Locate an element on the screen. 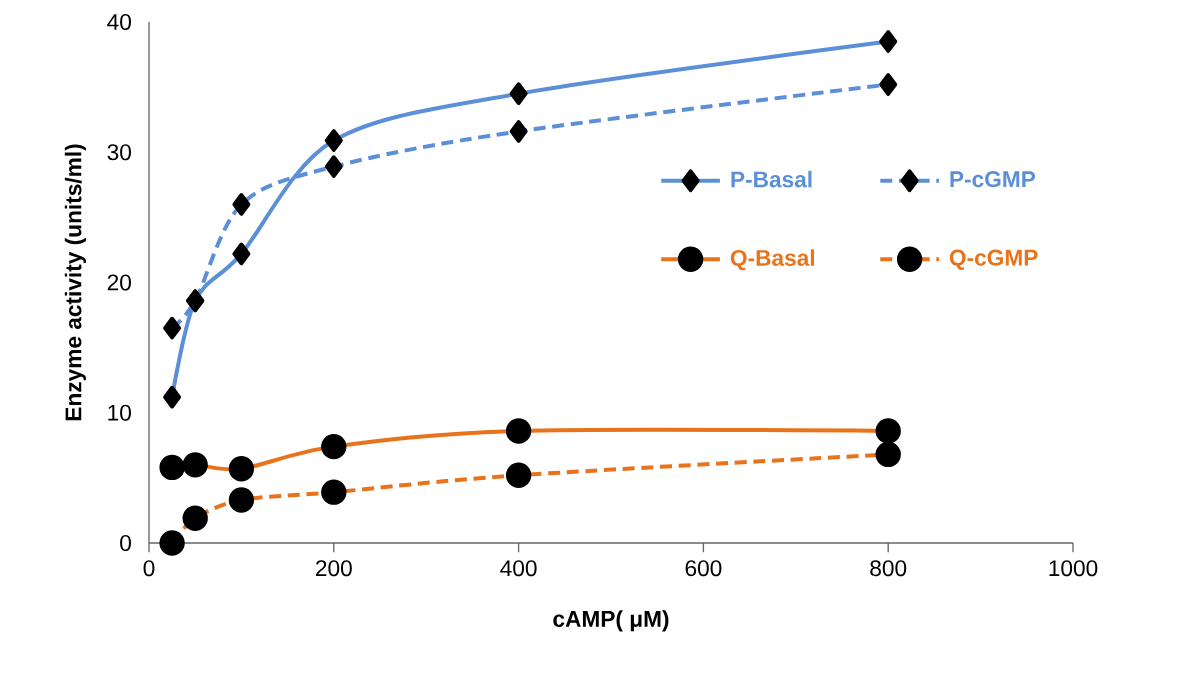  legend-label: P-cGMP is located at coordinates (993, 179).